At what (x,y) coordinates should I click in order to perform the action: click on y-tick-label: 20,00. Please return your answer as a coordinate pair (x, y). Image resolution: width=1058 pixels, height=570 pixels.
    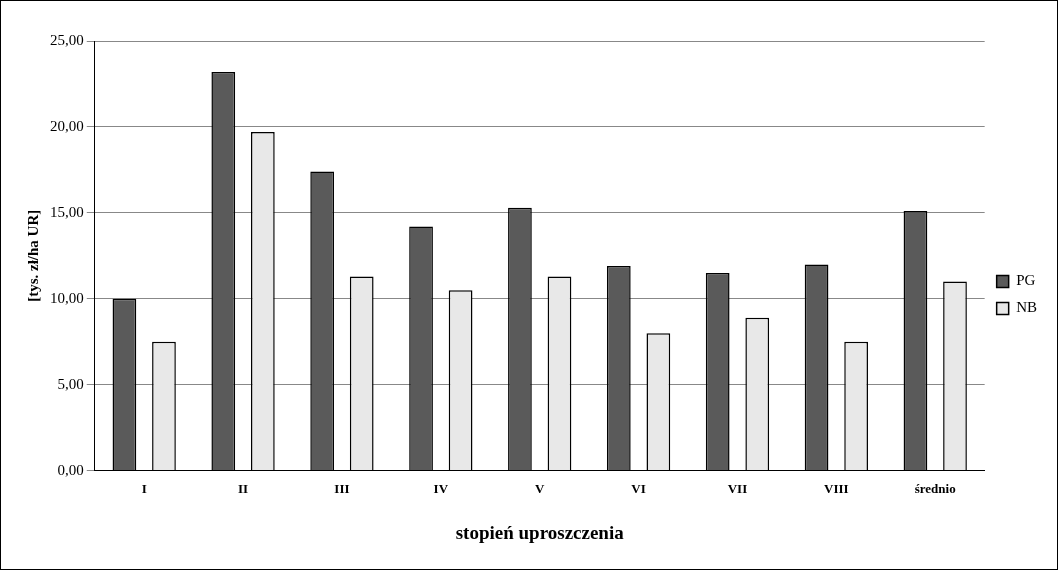
    Looking at the image, I should click on (67, 125).